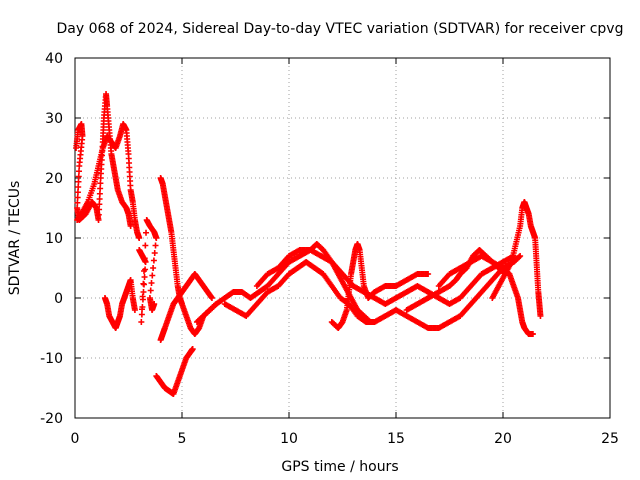 The width and height of the screenshot is (640, 480). Describe the element at coordinates (75, 439) in the screenshot. I see `x-tick-label: 0` at that location.